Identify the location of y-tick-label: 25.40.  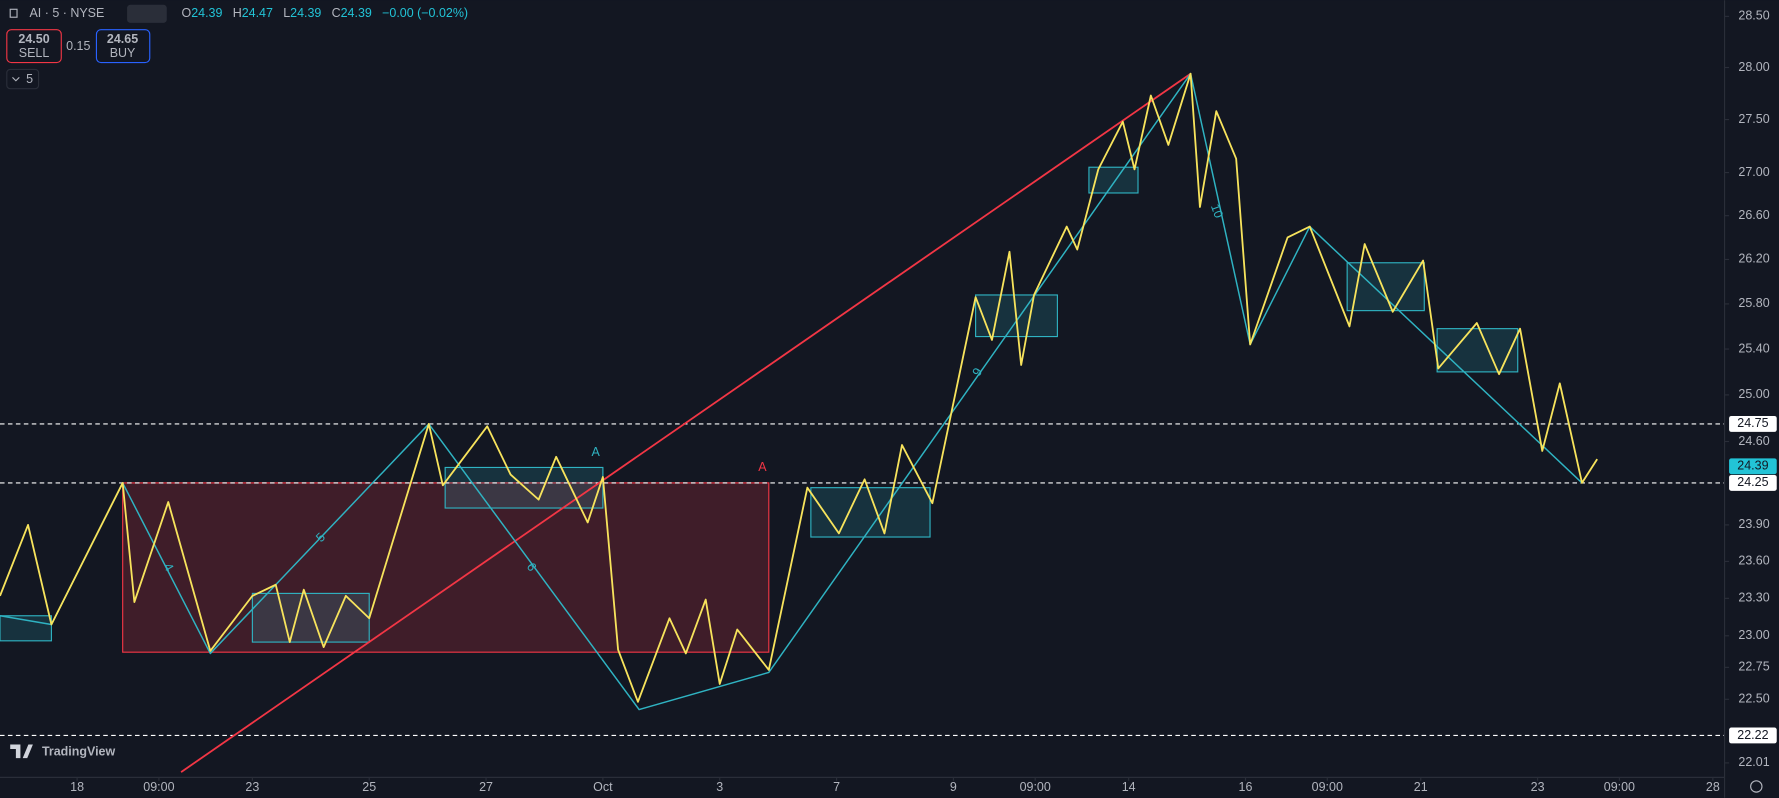
(1753, 348).